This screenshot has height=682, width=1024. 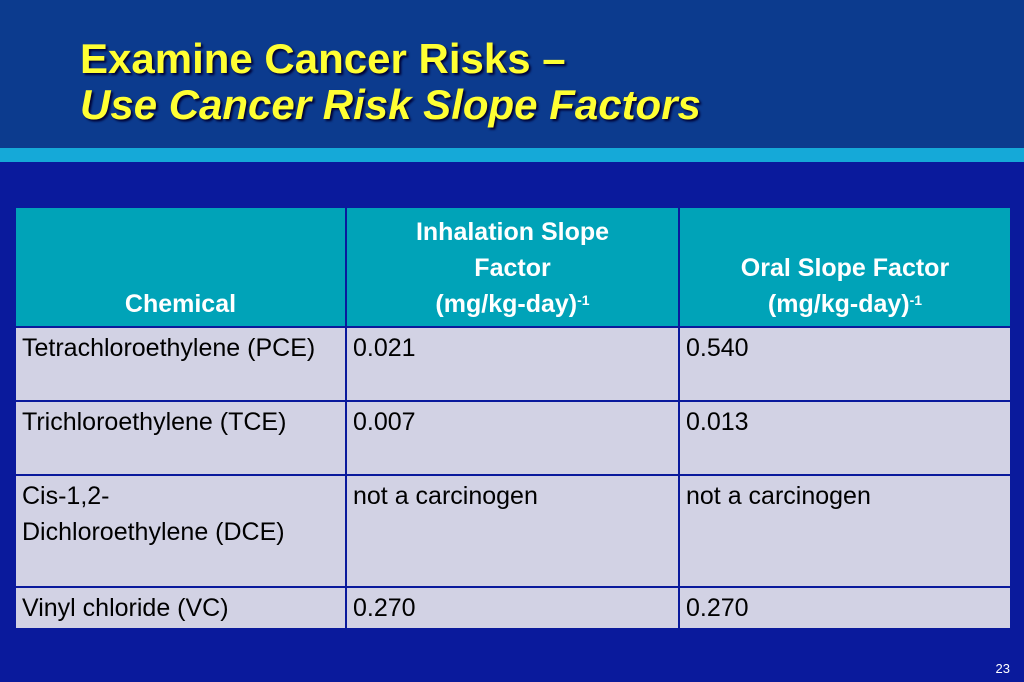 I want to click on header-oral-line-1: Oral Slope Factor, so click(x=845, y=268).